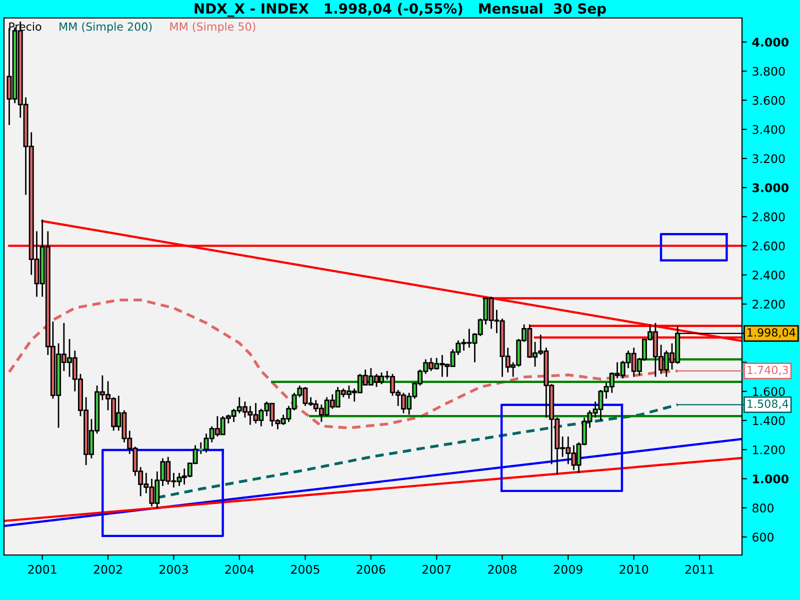  Describe the element at coordinates (436, 569) in the screenshot. I see `x-tick-label: 2007` at that location.